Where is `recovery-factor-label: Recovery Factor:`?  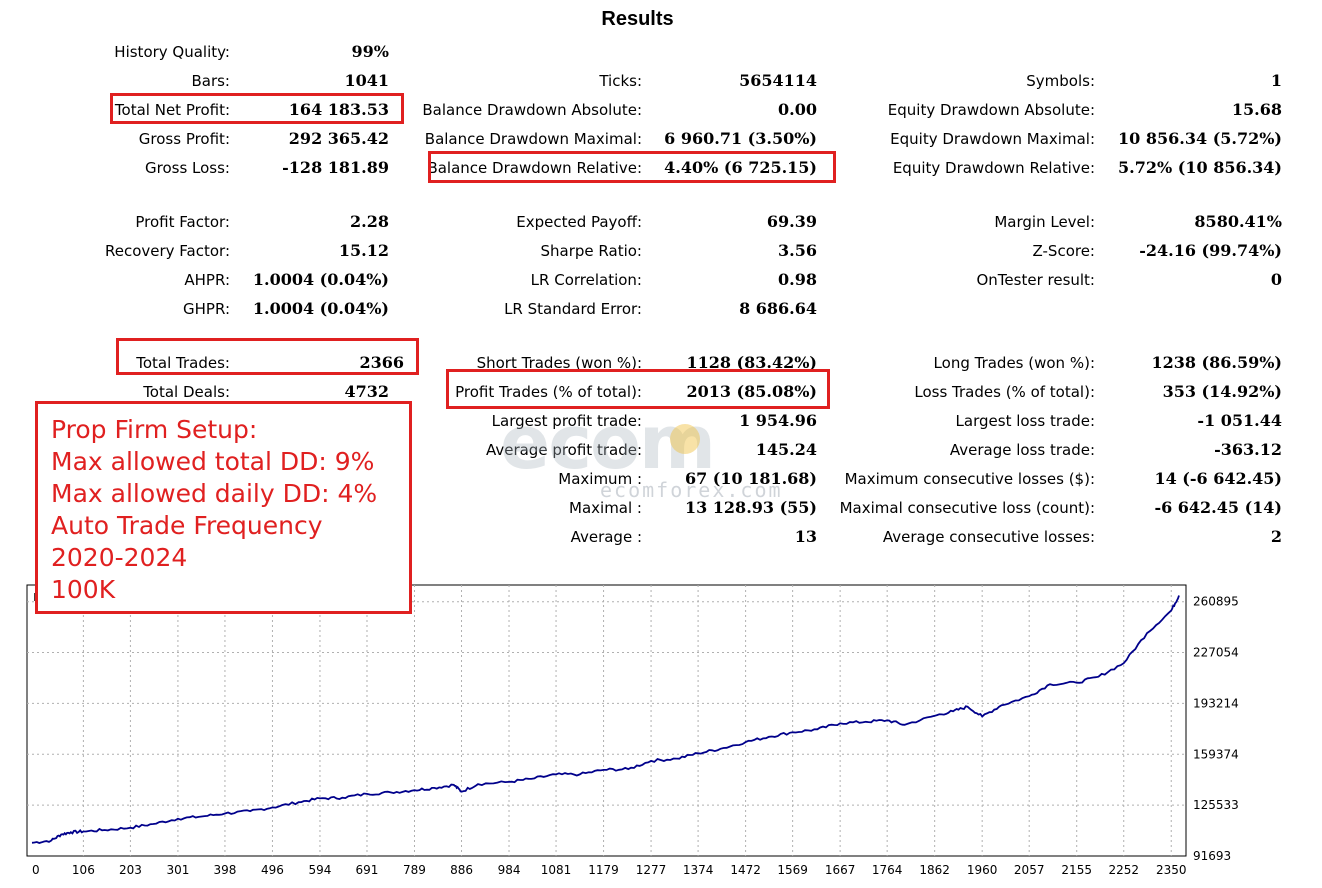 recovery-factor-label: Recovery Factor: is located at coordinates (167, 251).